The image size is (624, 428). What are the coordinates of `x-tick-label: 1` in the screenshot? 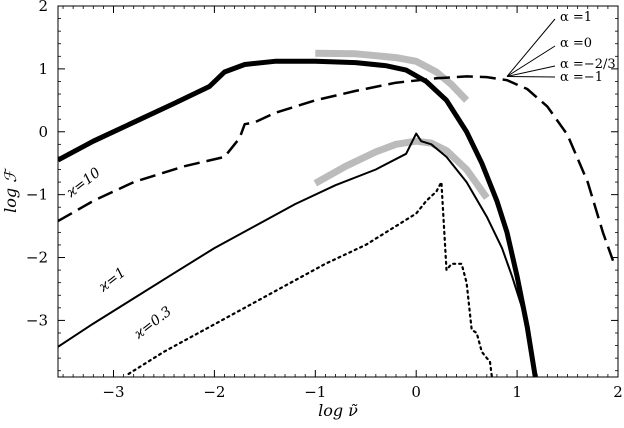 It's located at (517, 392).